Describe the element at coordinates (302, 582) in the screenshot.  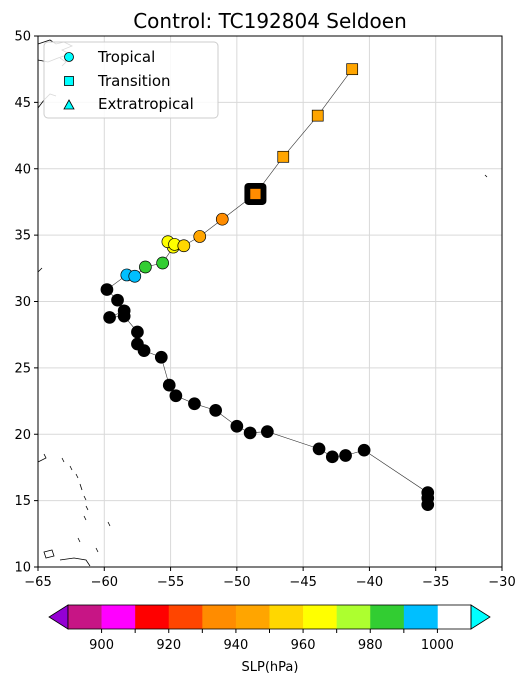
I see `x-tick-label: −45` at that location.